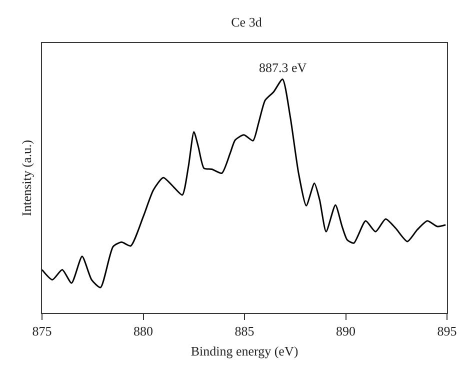  What do you see at coordinates (143, 331) in the screenshot?
I see `x-tick-label: 880` at bounding box center [143, 331].